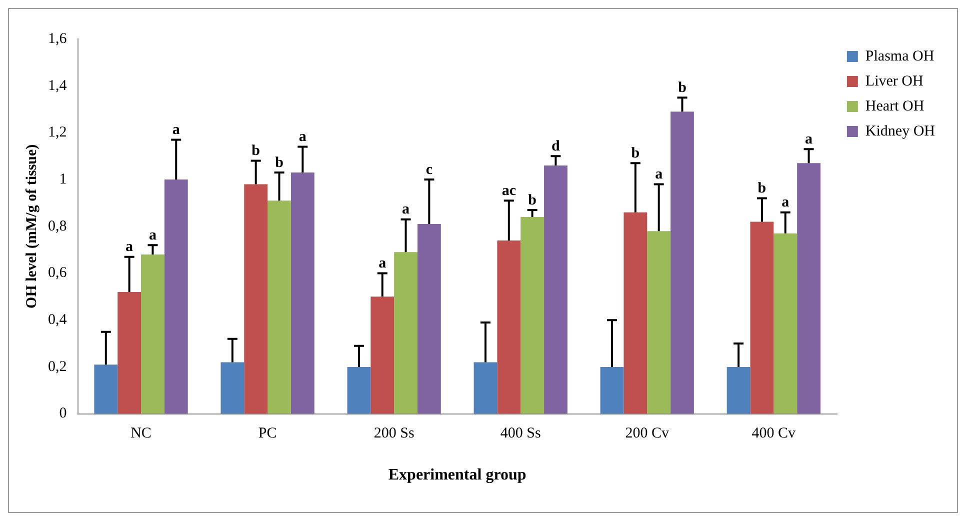 The width and height of the screenshot is (970, 527). What do you see at coordinates (647, 434) in the screenshot?
I see `x-tick-label: 200 Cv` at bounding box center [647, 434].